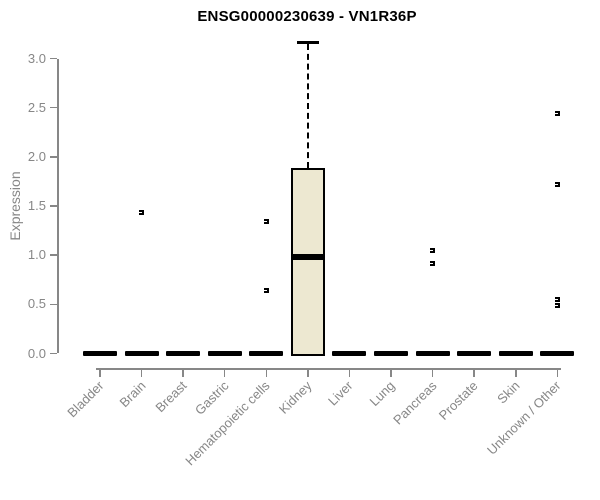 Image resolution: width=600 pixels, height=500 pixels. What do you see at coordinates (36, 304) in the screenshot?
I see `y-tick-label: 0.5` at bounding box center [36, 304].